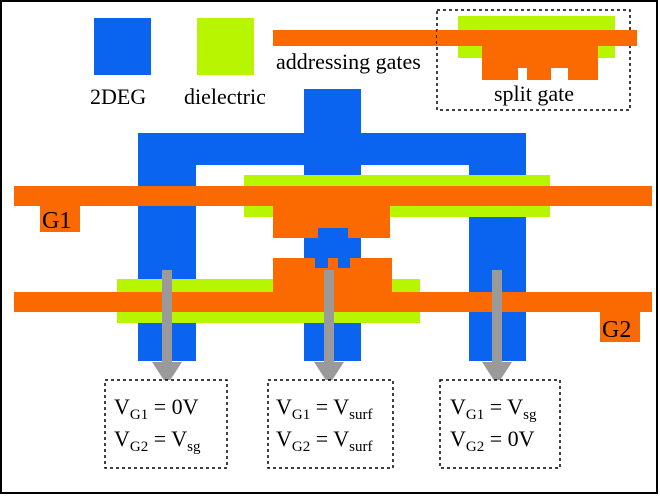 The width and height of the screenshot is (660, 497). Describe the element at coordinates (166, 424) in the screenshot. I see `condition-box-left` at that location.